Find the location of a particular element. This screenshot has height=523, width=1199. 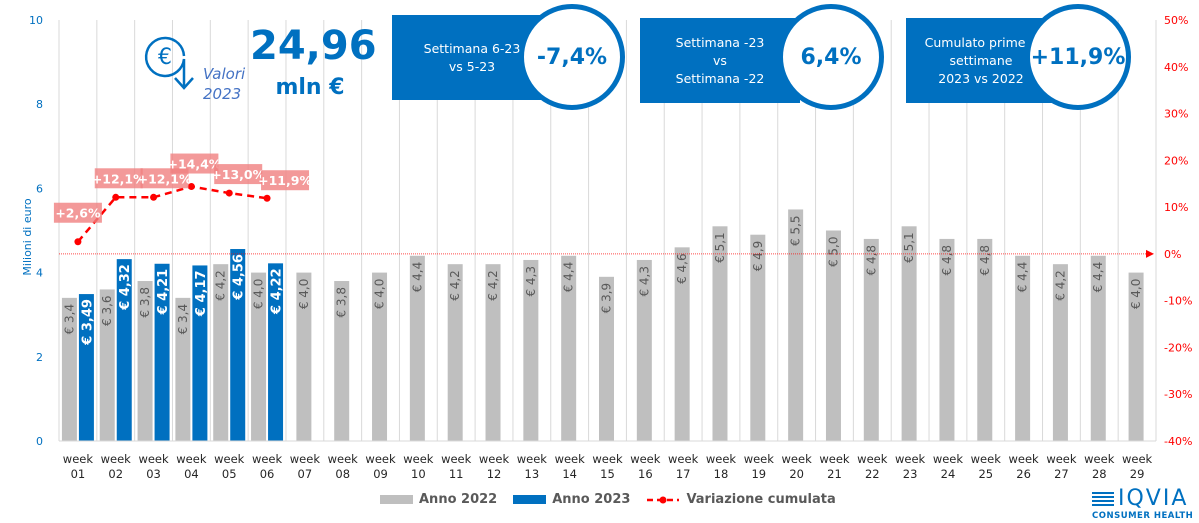

kpi-label: Settimana -22 is located at coordinates (720, 78).